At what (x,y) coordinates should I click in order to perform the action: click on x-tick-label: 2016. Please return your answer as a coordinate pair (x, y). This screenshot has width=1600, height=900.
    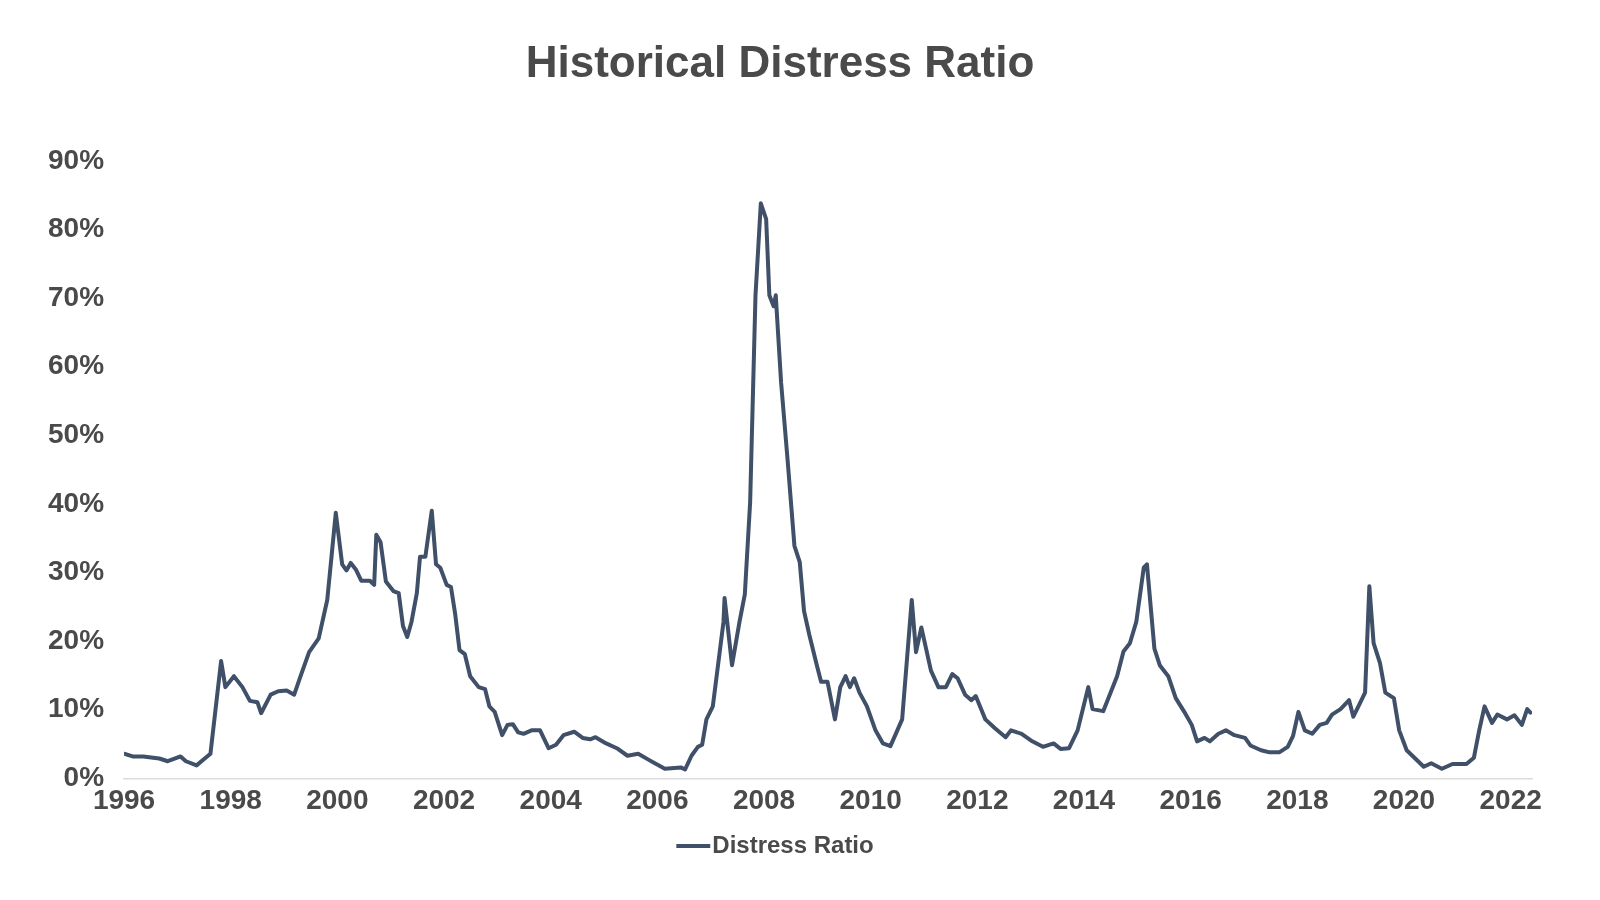
    Looking at the image, I should click on (1190, 799).